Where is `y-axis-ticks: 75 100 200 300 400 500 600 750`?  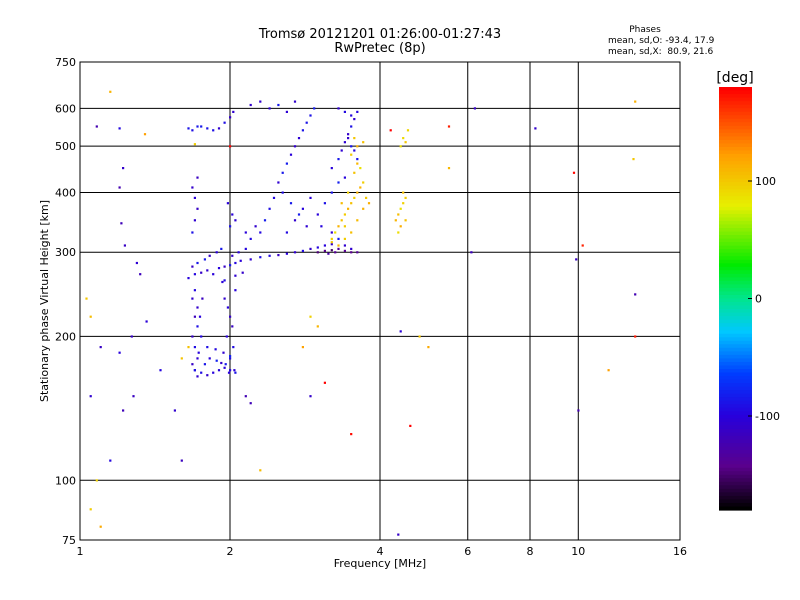
y-axis-ticks: 75 100 200 300 400 500 600 750 is located at coordinates (65, 301).